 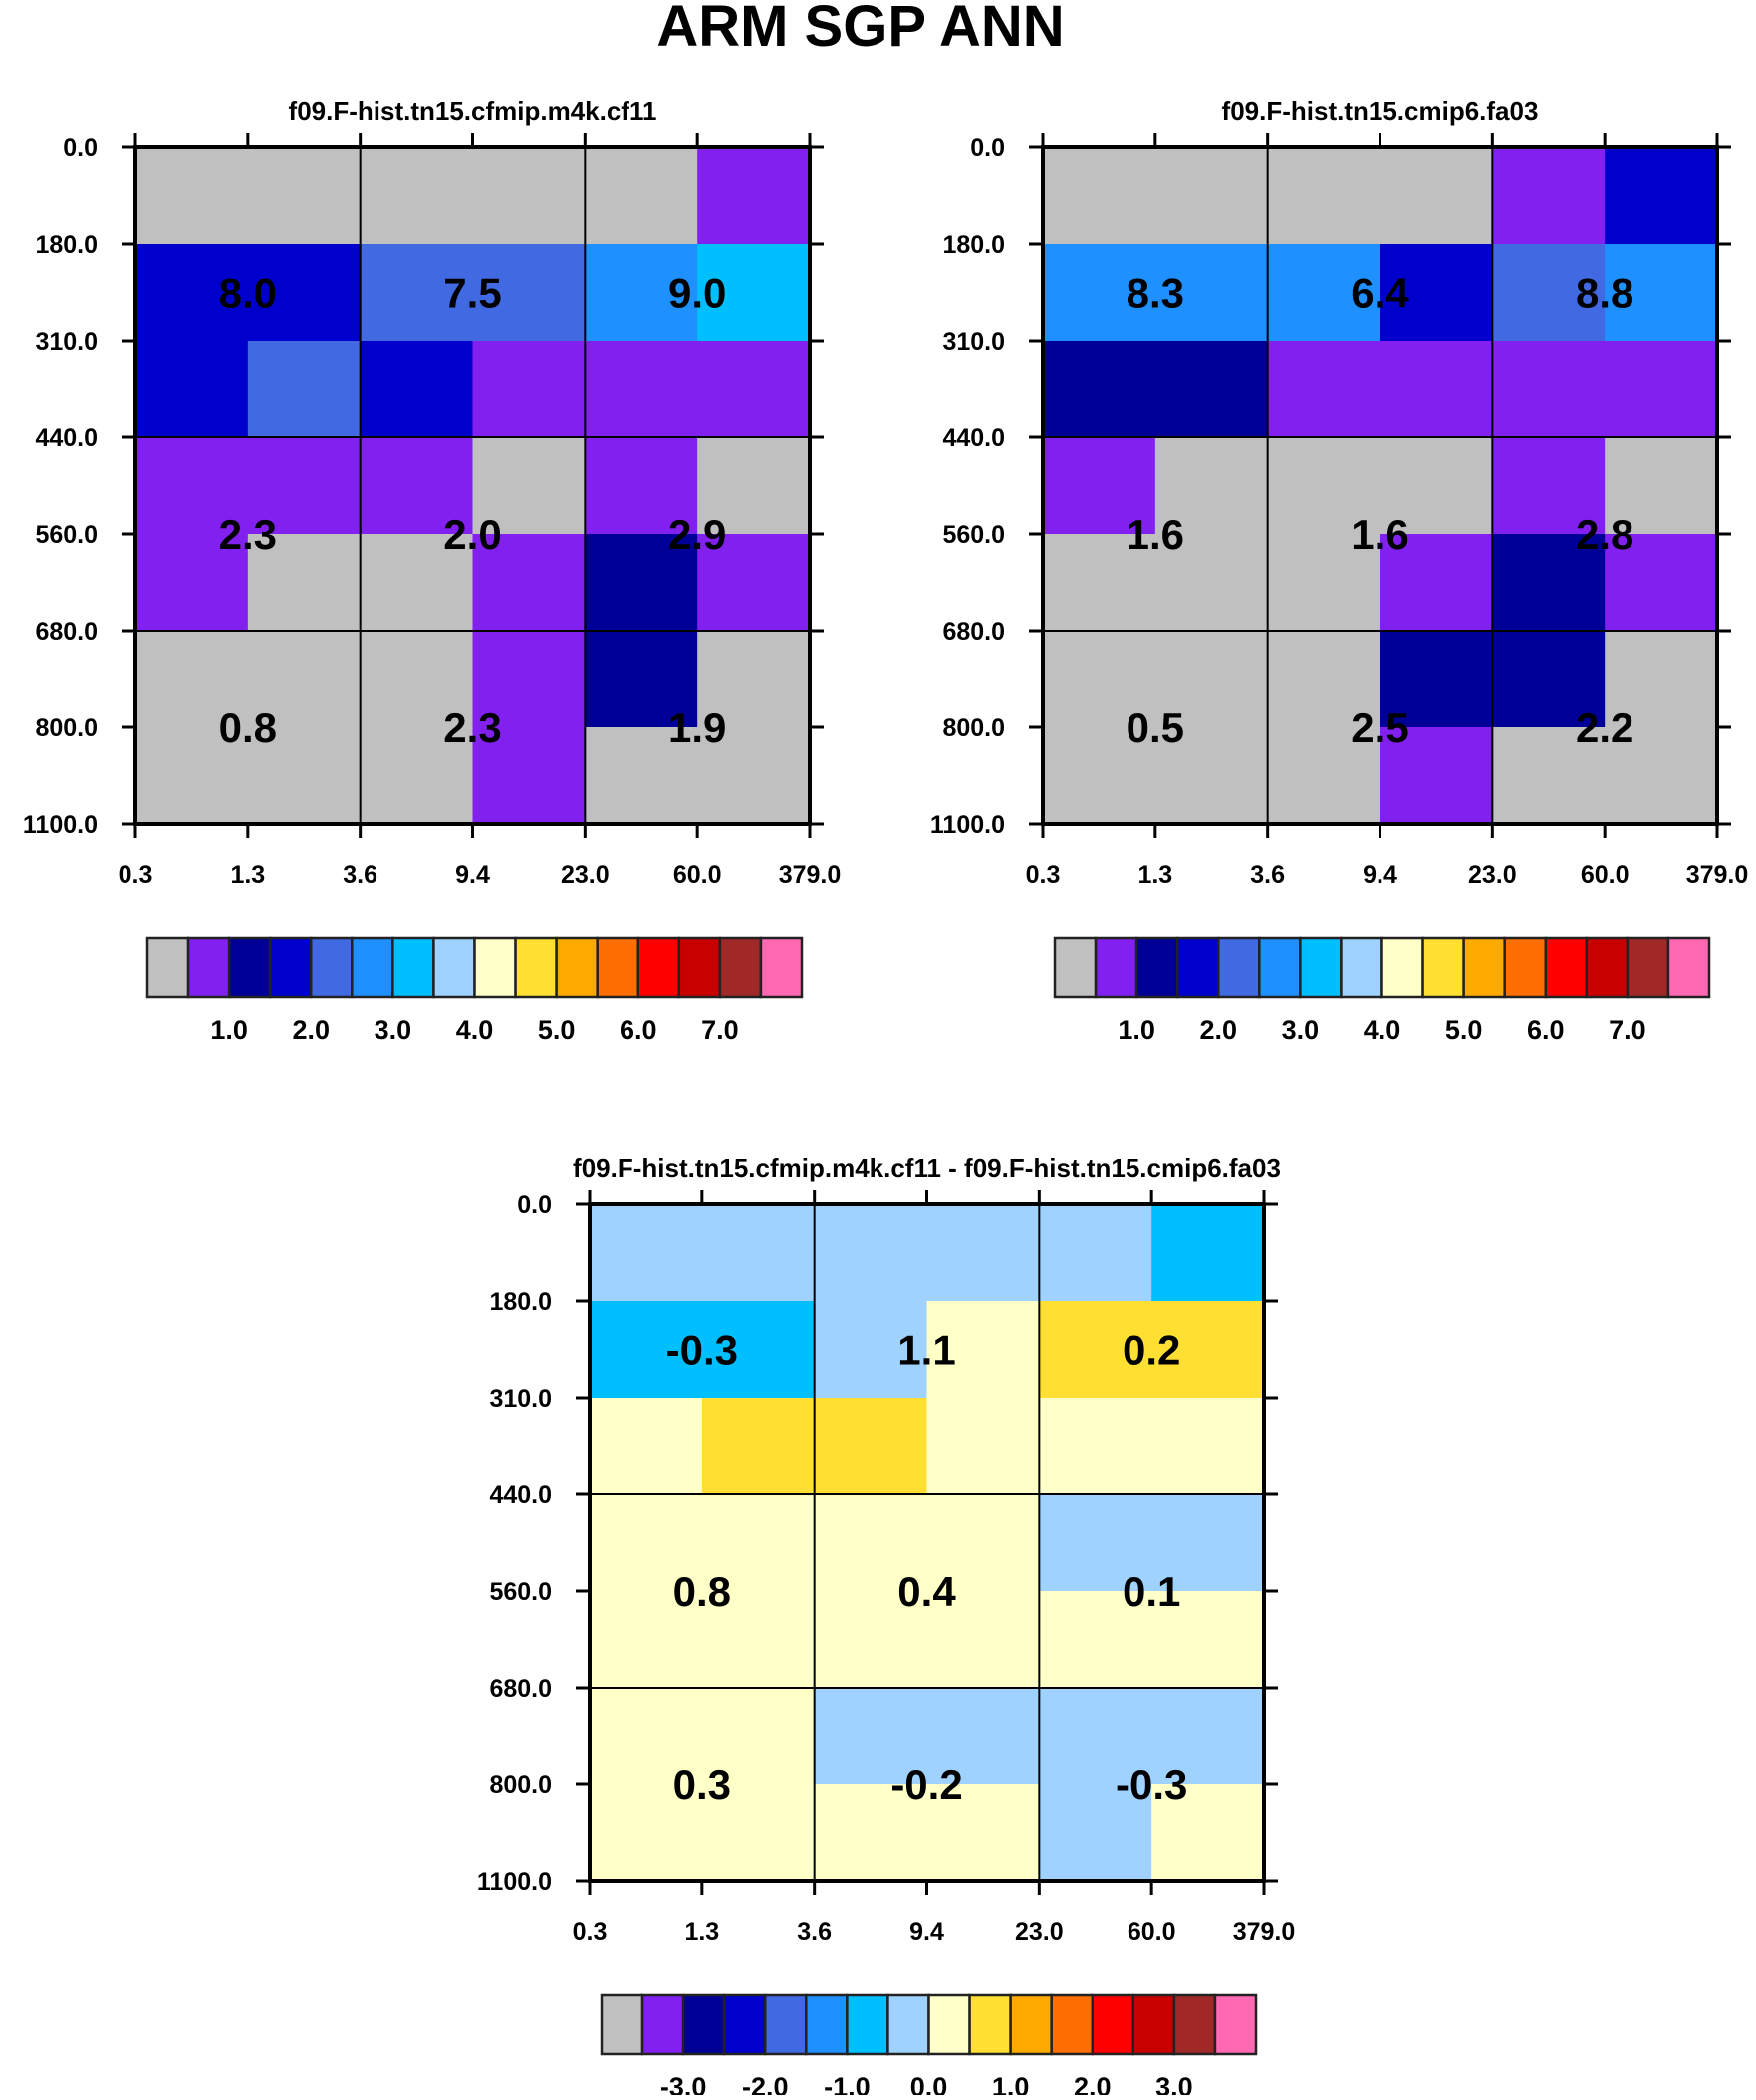 I want to click on colorbar: 1.0 2.0 3.0 4.0 5.0 6.0 7.0, so click(x=474, y=990).